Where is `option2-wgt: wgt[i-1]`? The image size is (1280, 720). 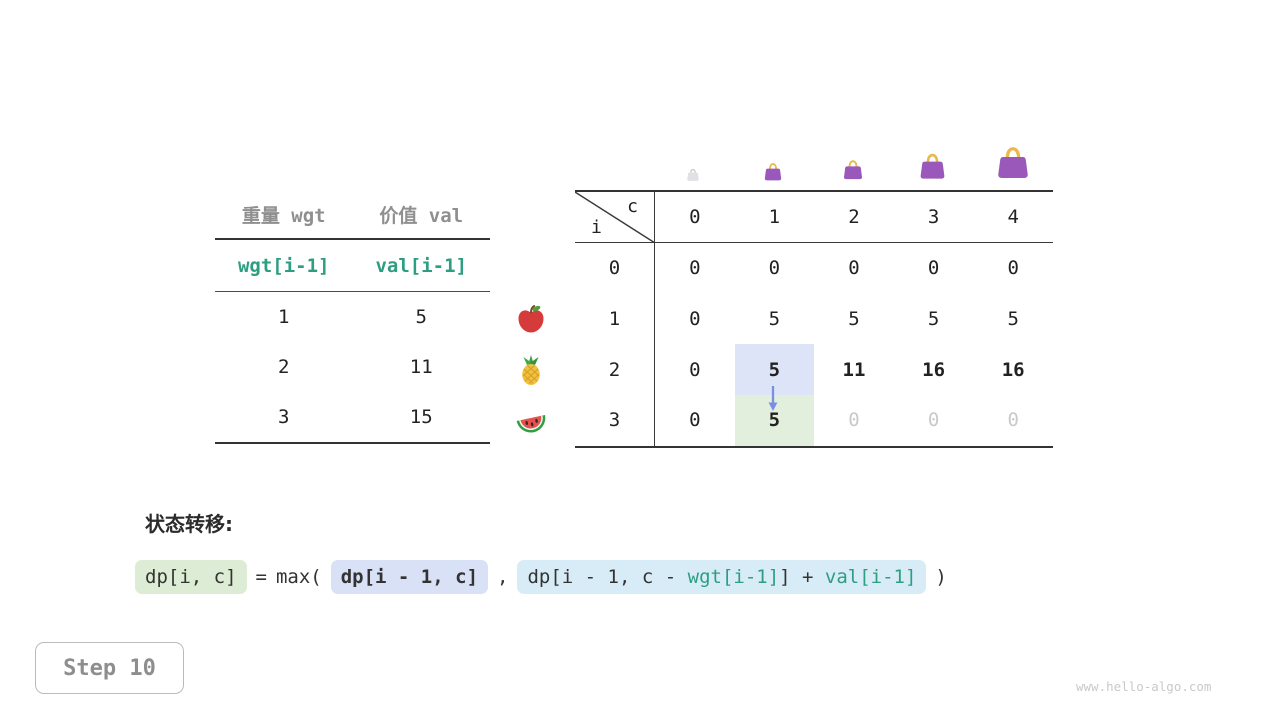 option2-wgt: wgt[i-1] is located at coordinates (733, 577).